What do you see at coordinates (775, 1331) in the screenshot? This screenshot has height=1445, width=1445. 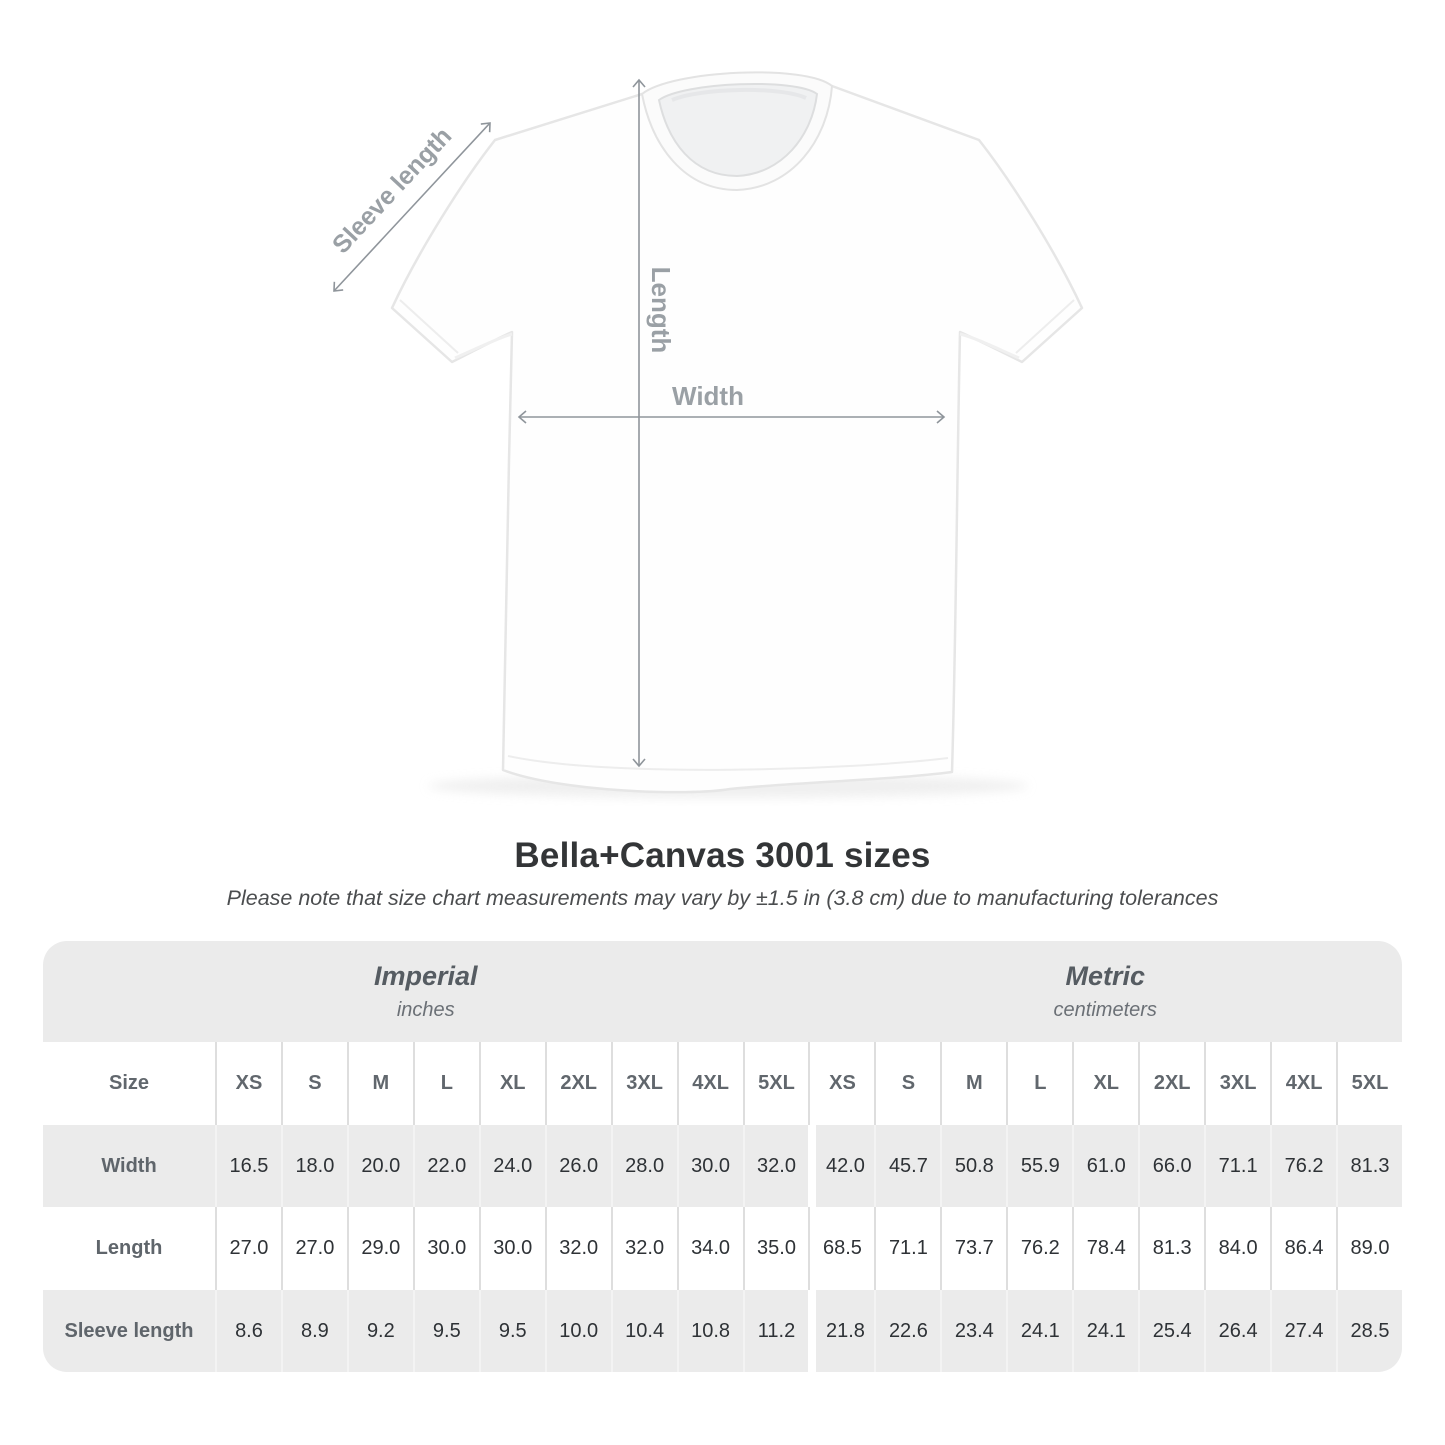 I see `value-cell-imperial: 11.2` at bounding box center [775, 1331].